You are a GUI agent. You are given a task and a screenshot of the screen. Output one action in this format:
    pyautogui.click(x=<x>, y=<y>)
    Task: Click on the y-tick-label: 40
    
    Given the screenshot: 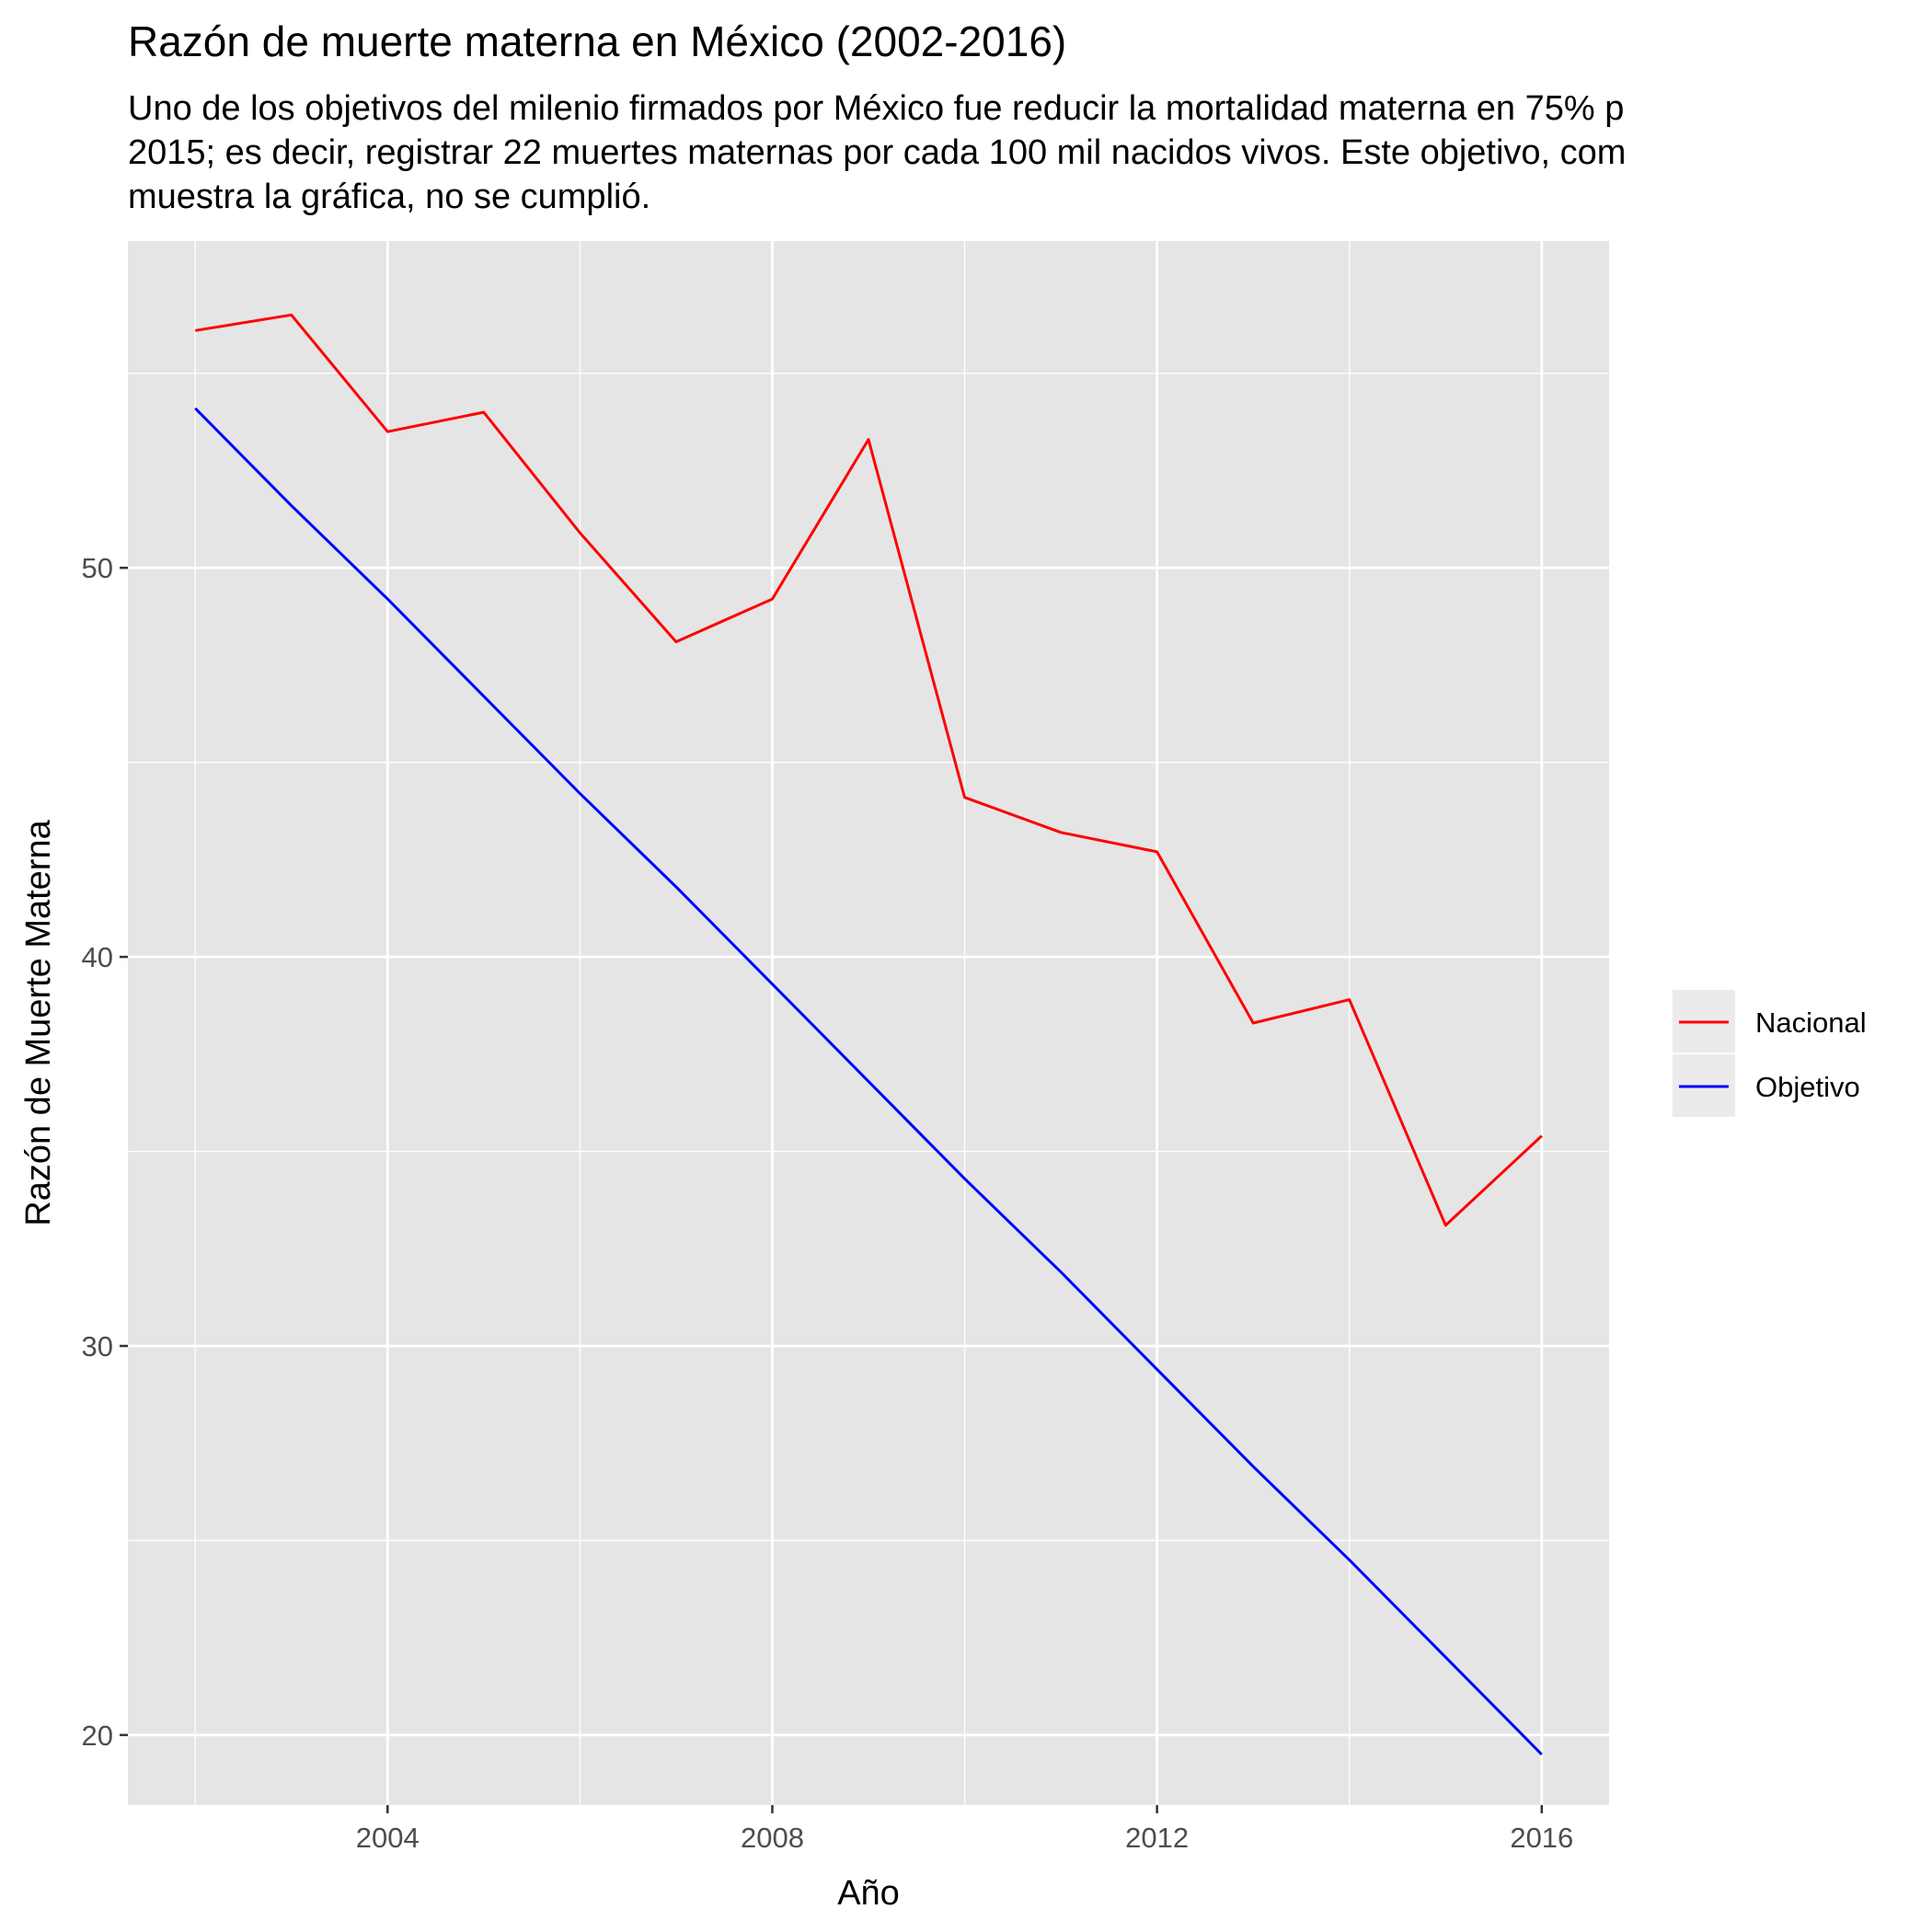 What is the action you would take?
    pyautogui.click(x=97, y=957)
    